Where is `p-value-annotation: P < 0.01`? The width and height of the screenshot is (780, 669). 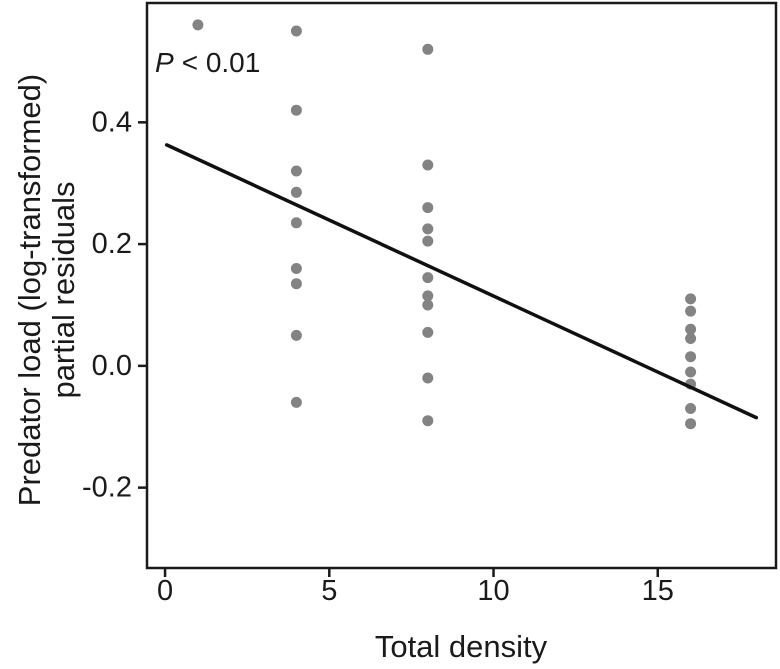
p-value-annotation: P < 0.01 is located at coordinates (207, 62).